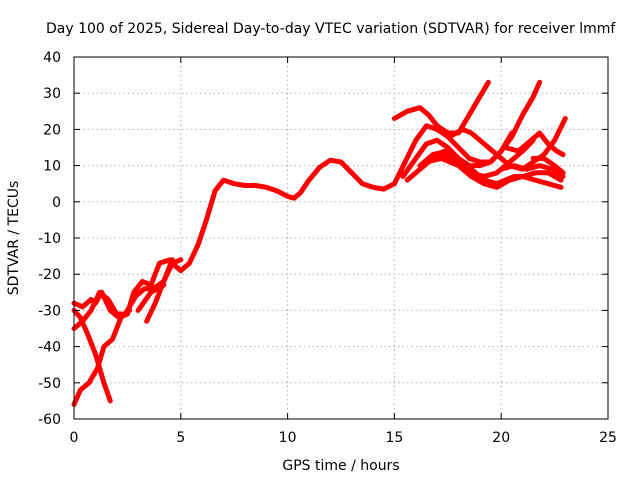 This screenshot has width=640, height=480. What do you see at coordinates (288, 438) in the screenshot?
I see `x-tick-label: 10` at bounding box center [288, 438].